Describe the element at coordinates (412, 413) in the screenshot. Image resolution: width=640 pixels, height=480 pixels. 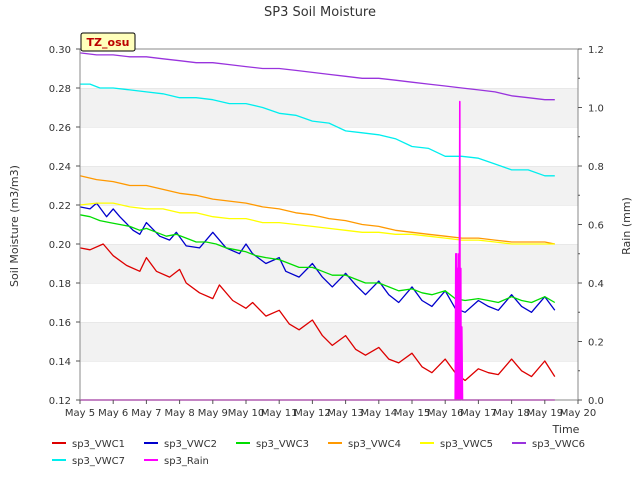
I see `x-tick-label: May 15` at that location.